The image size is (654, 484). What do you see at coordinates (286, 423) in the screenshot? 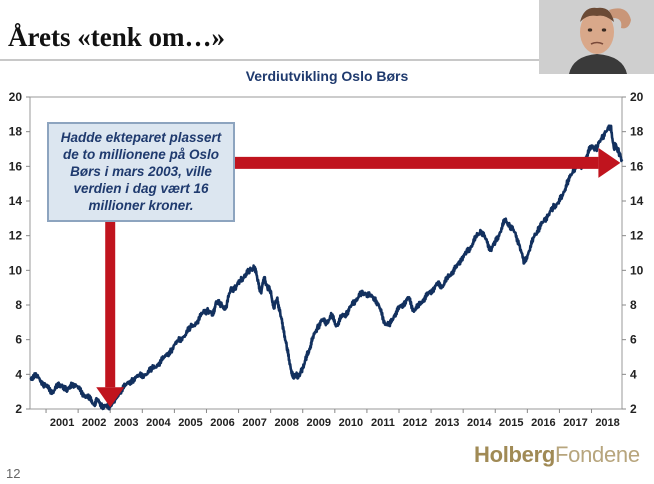
I see `x-tick-label: 2008` at bounding box center [286, 423].